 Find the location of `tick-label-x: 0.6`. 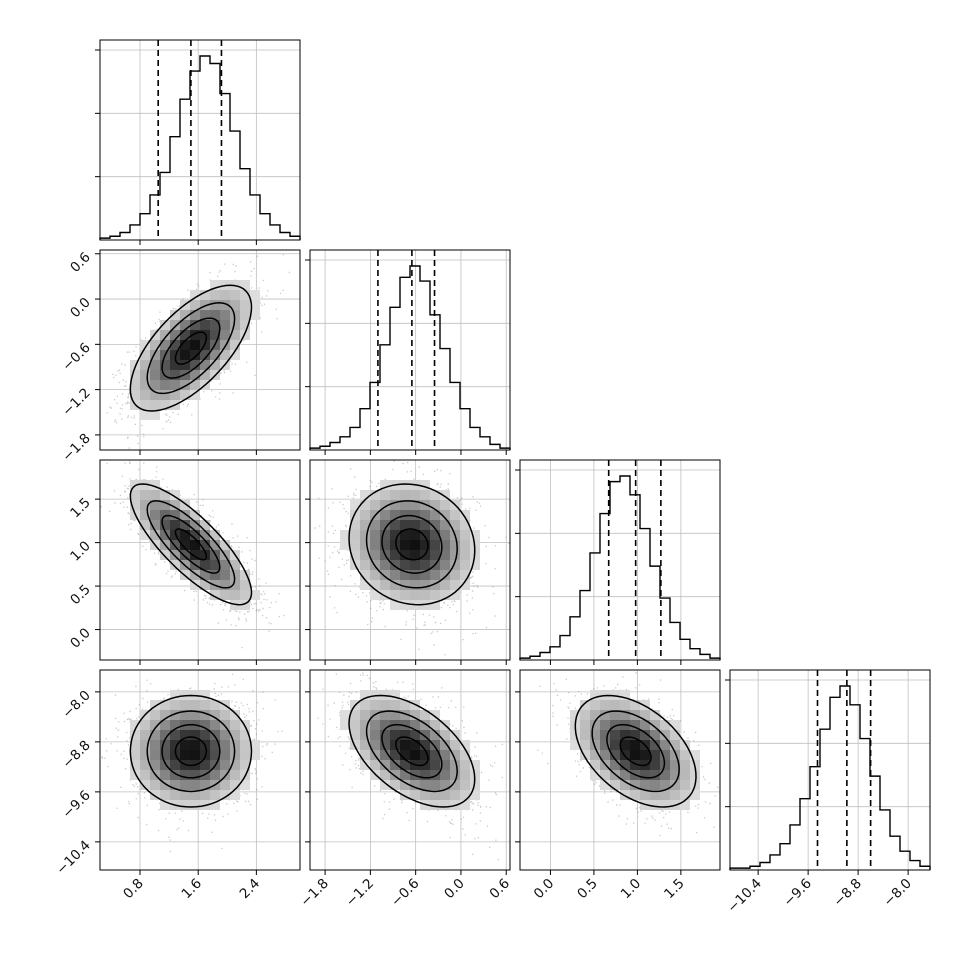

tick-label-x: 0.6 is located at coordinates (500, 889).